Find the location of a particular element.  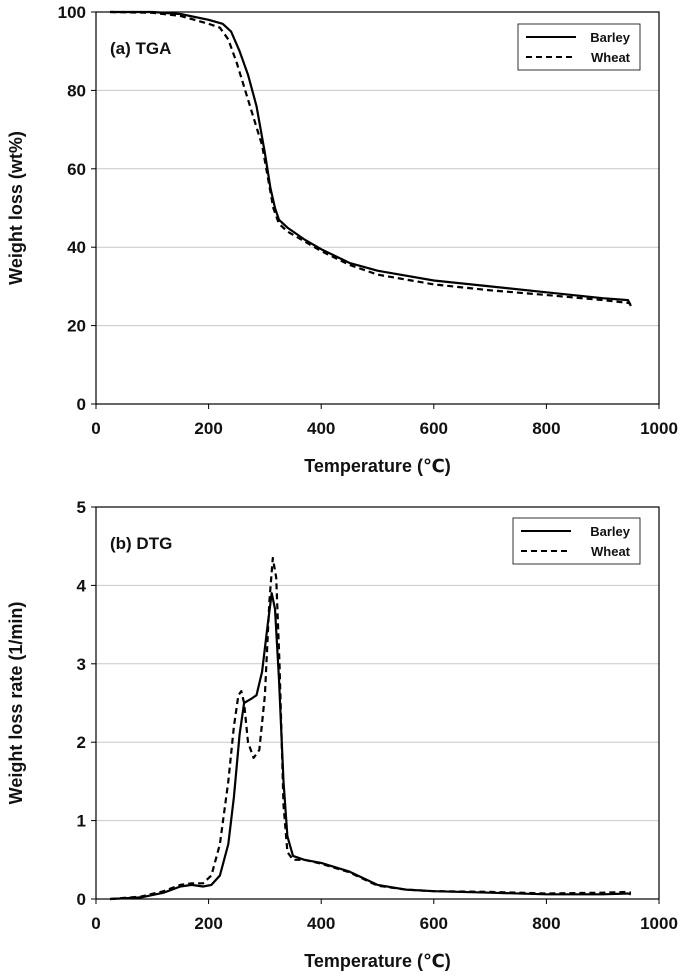

y-axis-title: Weight loss rate (1/min) is located at coordinates (16, 703).